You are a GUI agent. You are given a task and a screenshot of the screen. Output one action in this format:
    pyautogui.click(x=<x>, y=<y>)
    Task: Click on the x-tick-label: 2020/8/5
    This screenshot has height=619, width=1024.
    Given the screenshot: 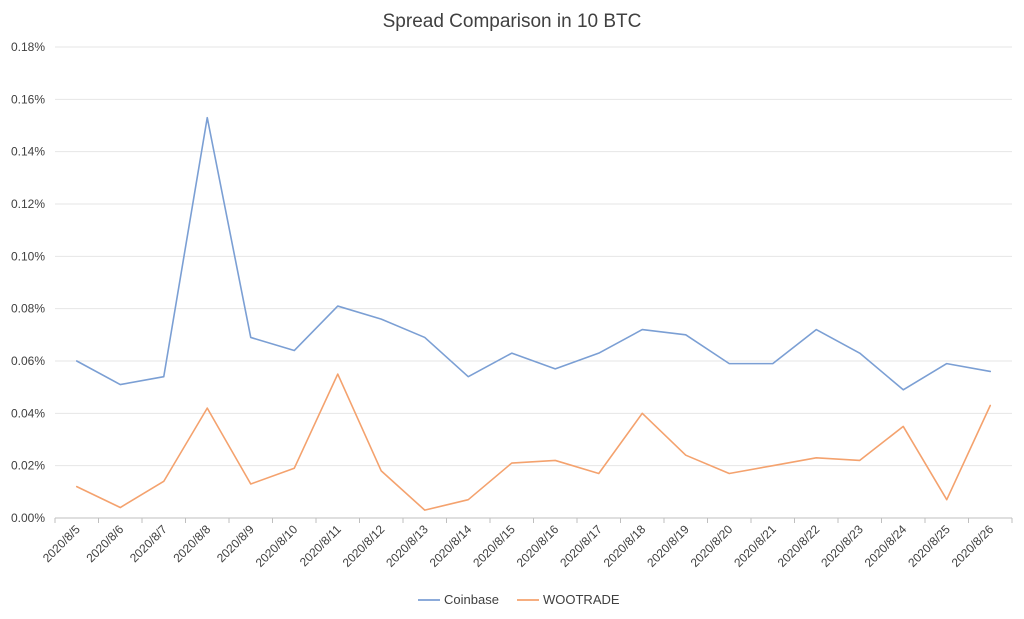 What is the action you would take?
    pyautogui.click(x=61, y=543)
    